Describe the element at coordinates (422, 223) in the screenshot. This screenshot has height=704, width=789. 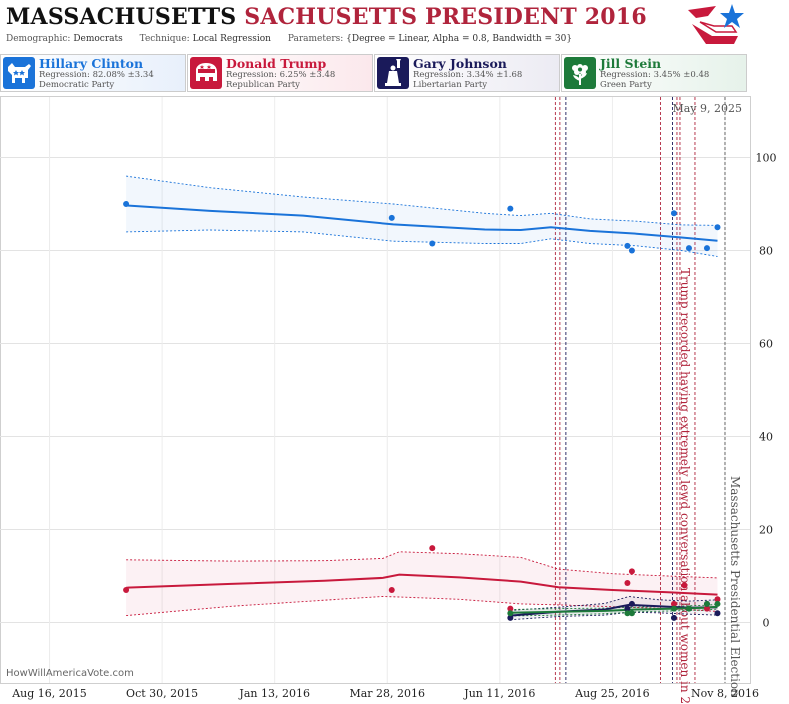
I see `hillary-clinton-trend-line` at that location.